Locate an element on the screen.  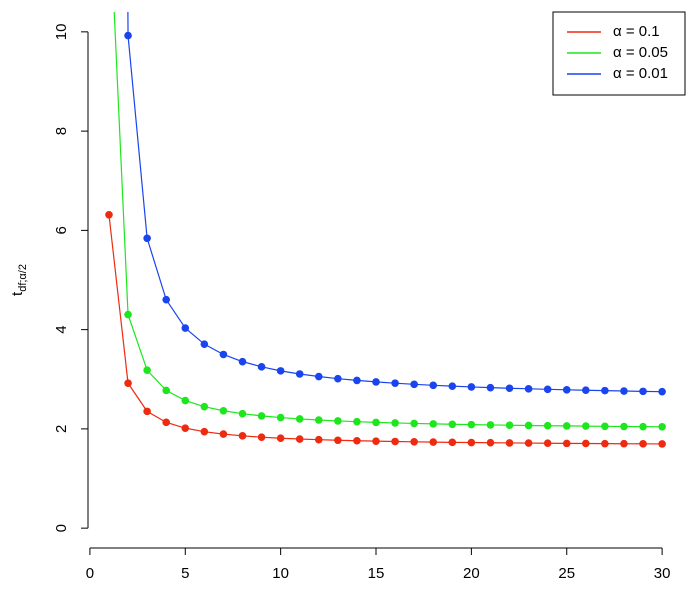
legend-label: α = 0.1 is located at coordinates (636, 31).